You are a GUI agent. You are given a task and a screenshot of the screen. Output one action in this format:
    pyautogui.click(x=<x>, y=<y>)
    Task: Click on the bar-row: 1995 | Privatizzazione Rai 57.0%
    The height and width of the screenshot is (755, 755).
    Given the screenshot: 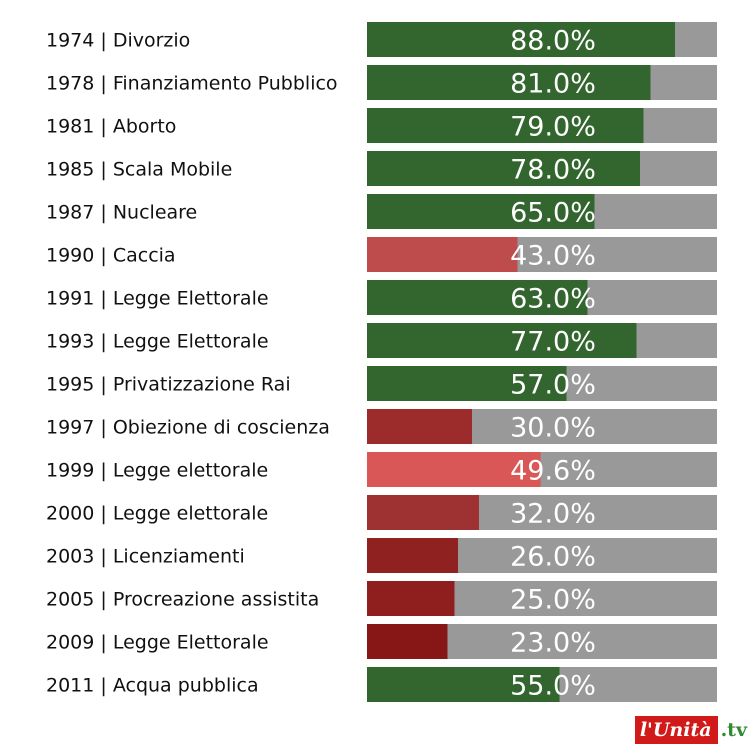 What is the action you would take?
    pyautogui.click(x=381, y=383)
    